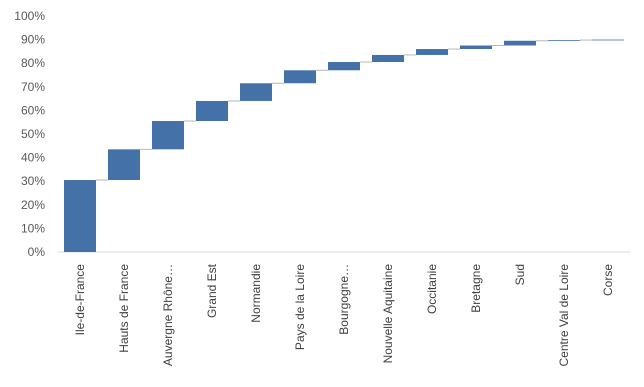 This screenshot has width=644, height=387. What do you see at coordinates (476, 288) in the screenshot?
I see `x-category-label: Bretagne` at bounding box center [476, 288].